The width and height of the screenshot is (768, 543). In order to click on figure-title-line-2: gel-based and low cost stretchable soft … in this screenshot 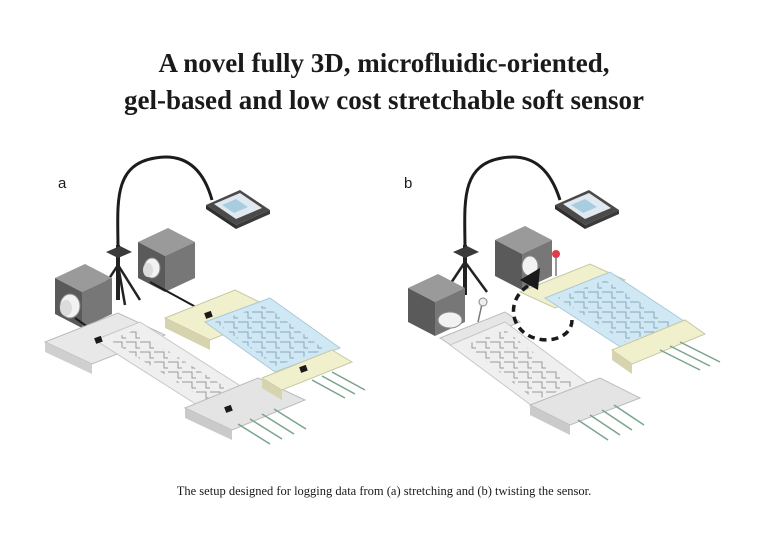, I will do `click(384, 100)`.